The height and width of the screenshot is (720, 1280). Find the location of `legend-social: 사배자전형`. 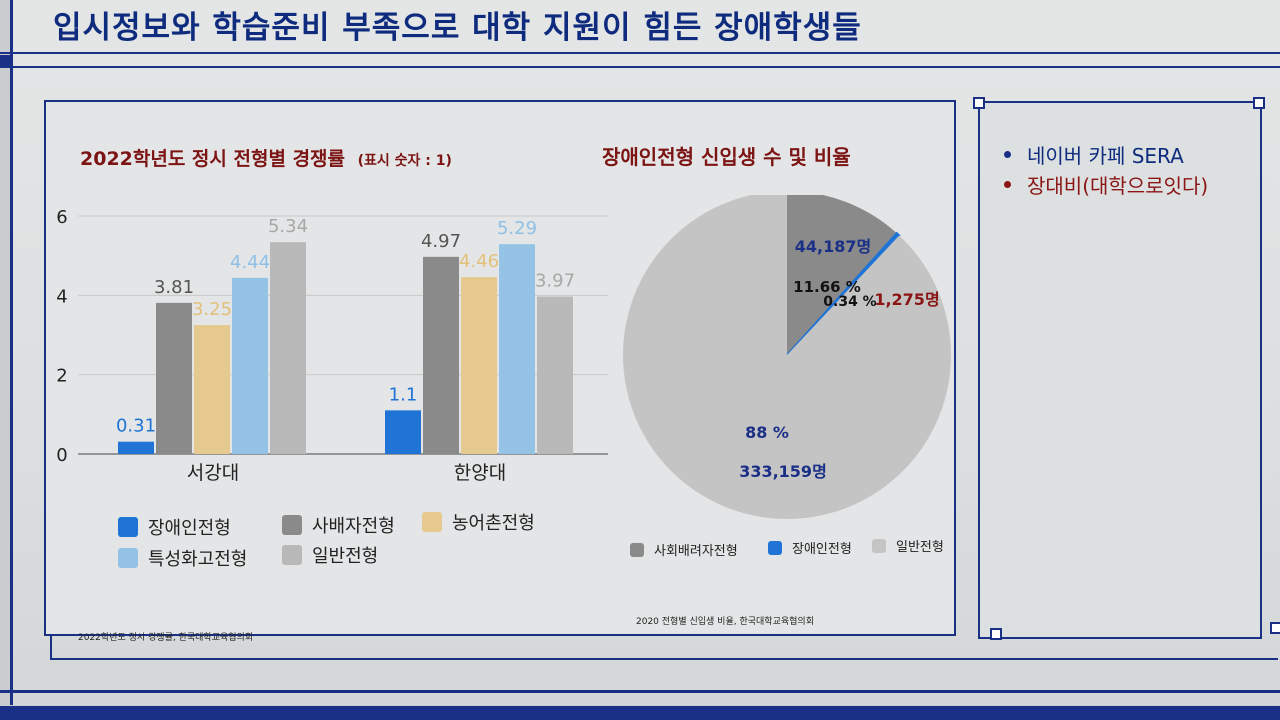

legend-social: 사배자전형 is located at coordinates (338, 525).